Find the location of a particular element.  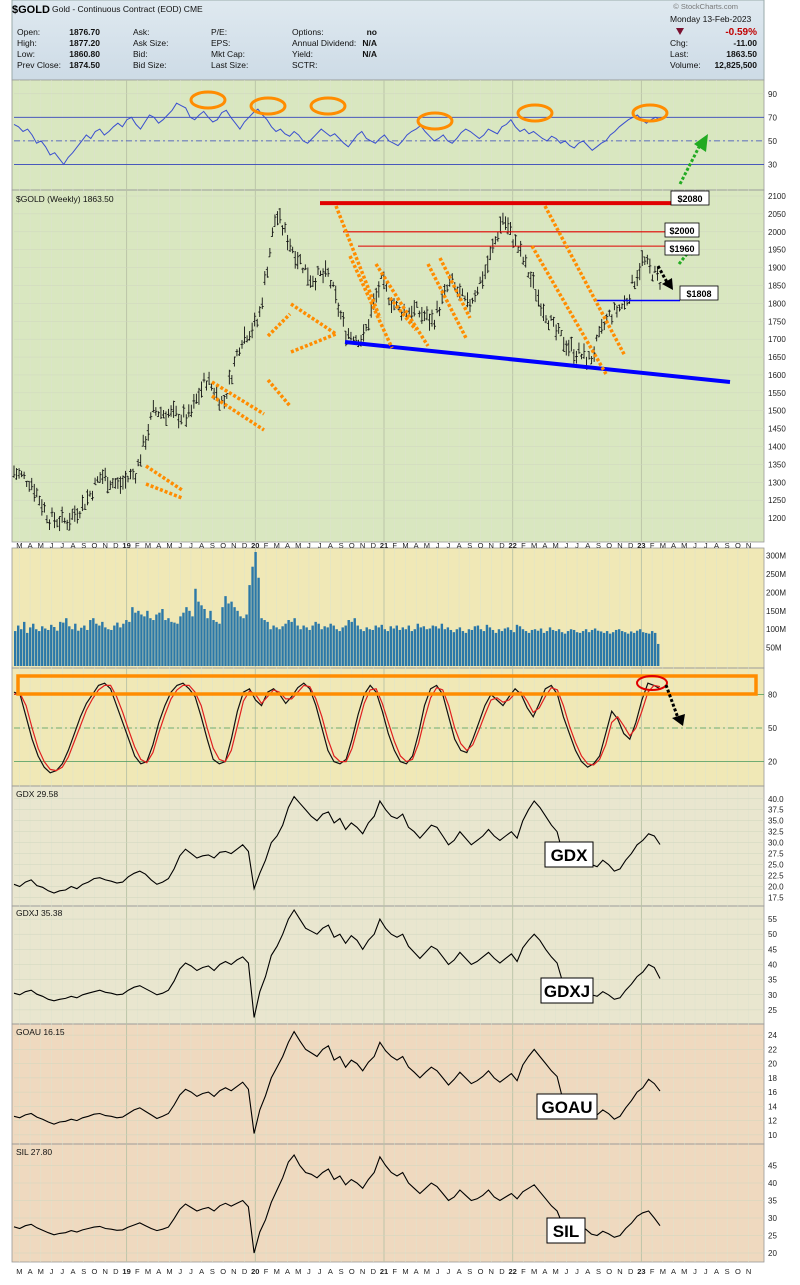

sil-tick-label: 25 is located at coordinates (772, 1236).